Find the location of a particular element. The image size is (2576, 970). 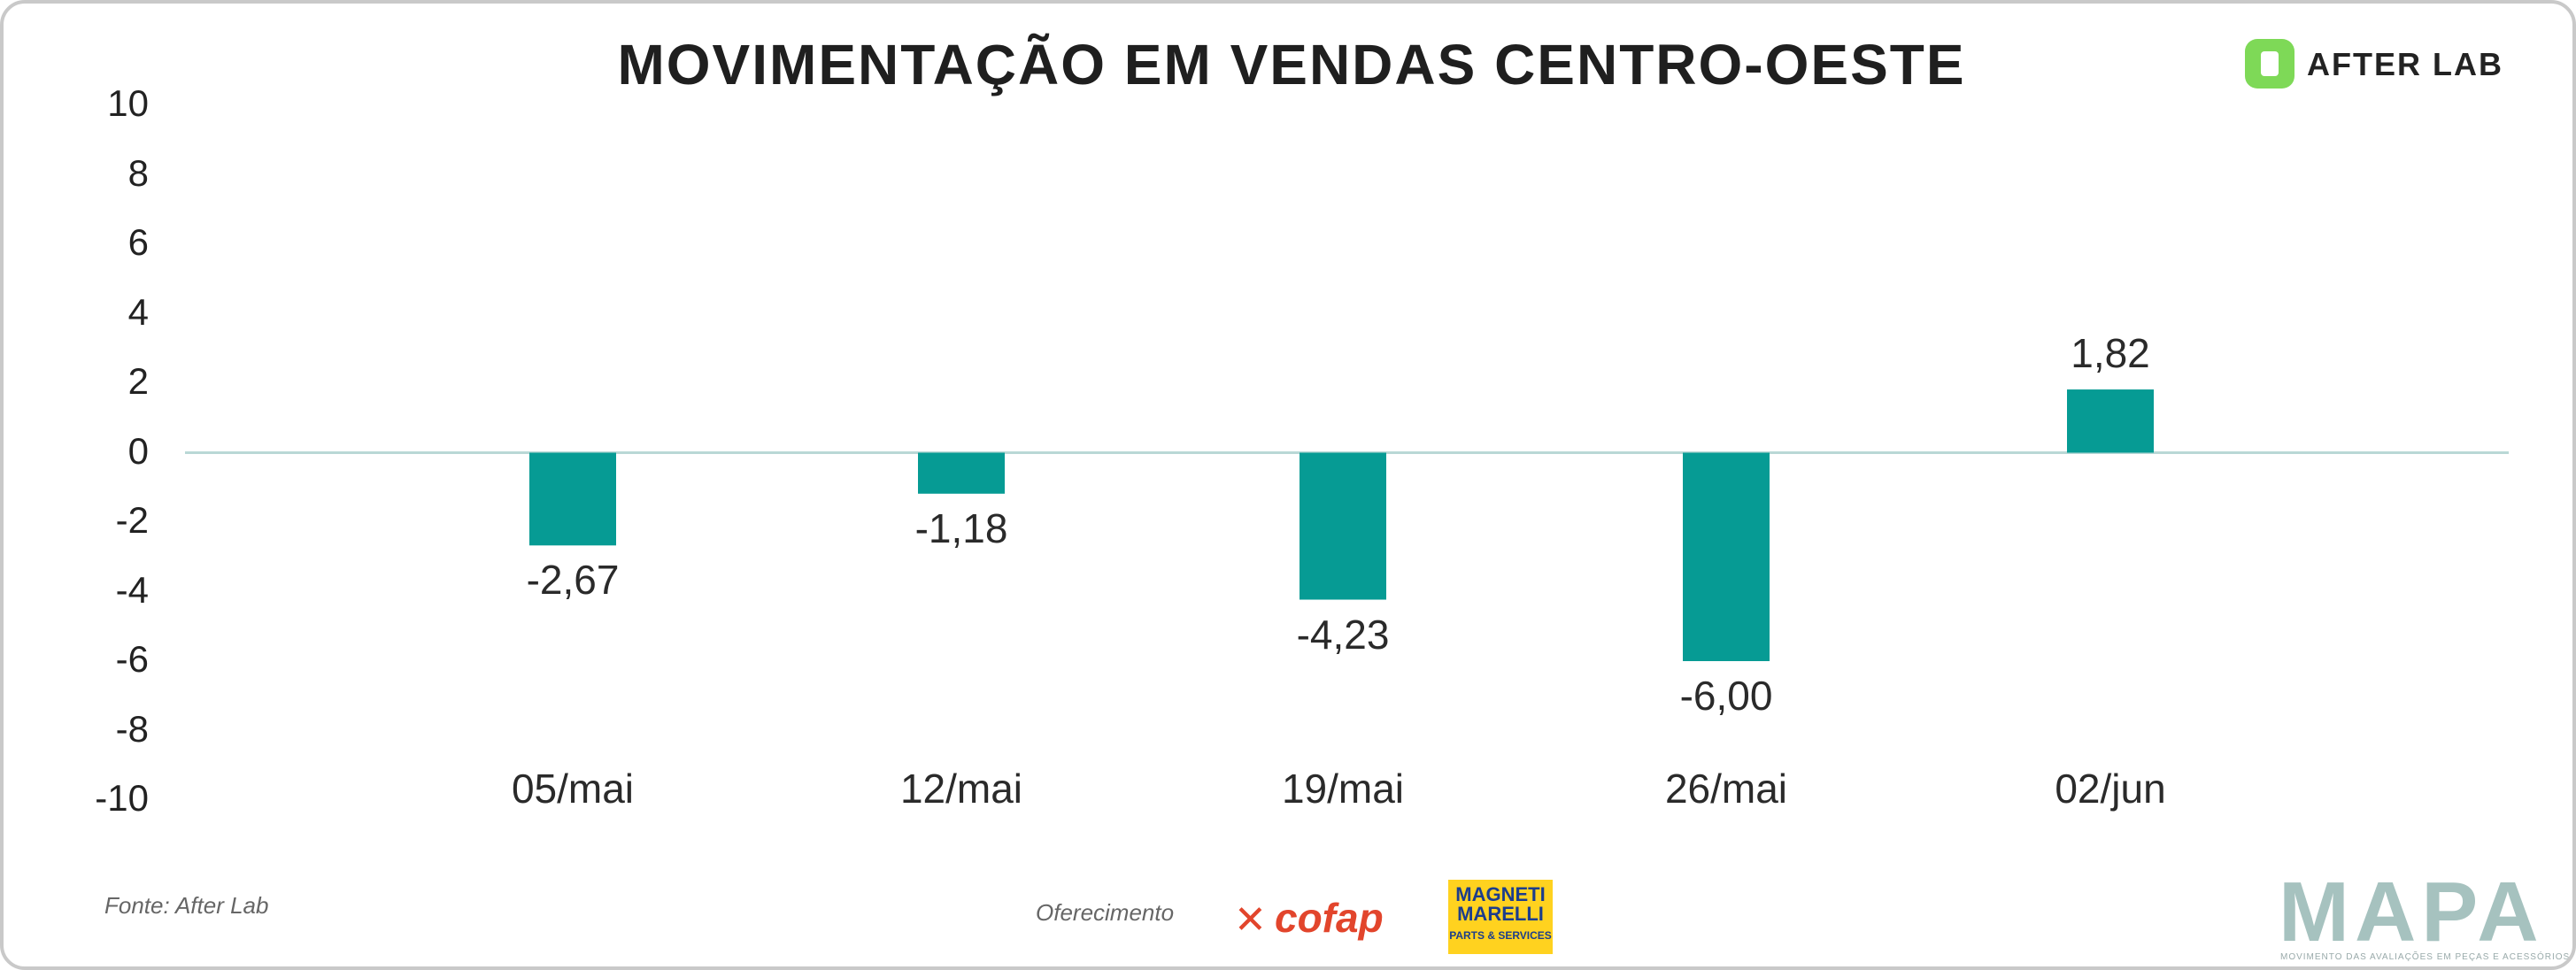

magneti-logo-line1: MAGNETI MARELLI is located at coordinates (1500, 904).